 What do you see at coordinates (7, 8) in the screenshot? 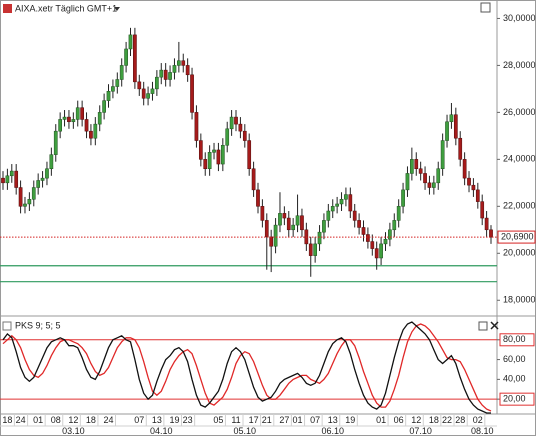
I see `symbol-icon` at bounding box center [7, 8].